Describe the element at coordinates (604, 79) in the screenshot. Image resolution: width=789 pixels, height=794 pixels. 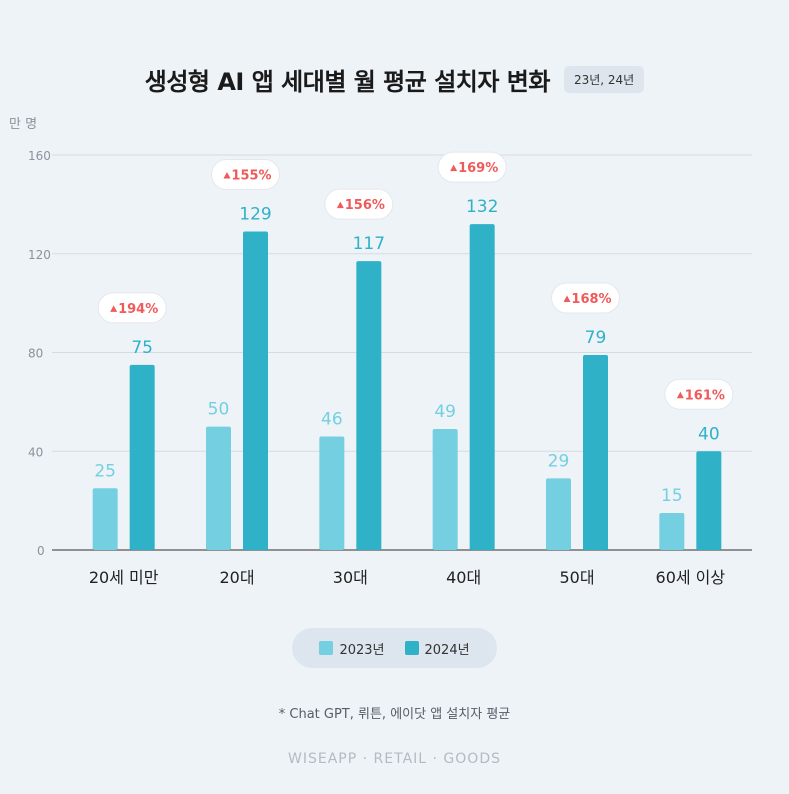
I see `period-badge: 23년, 24년` at that location.